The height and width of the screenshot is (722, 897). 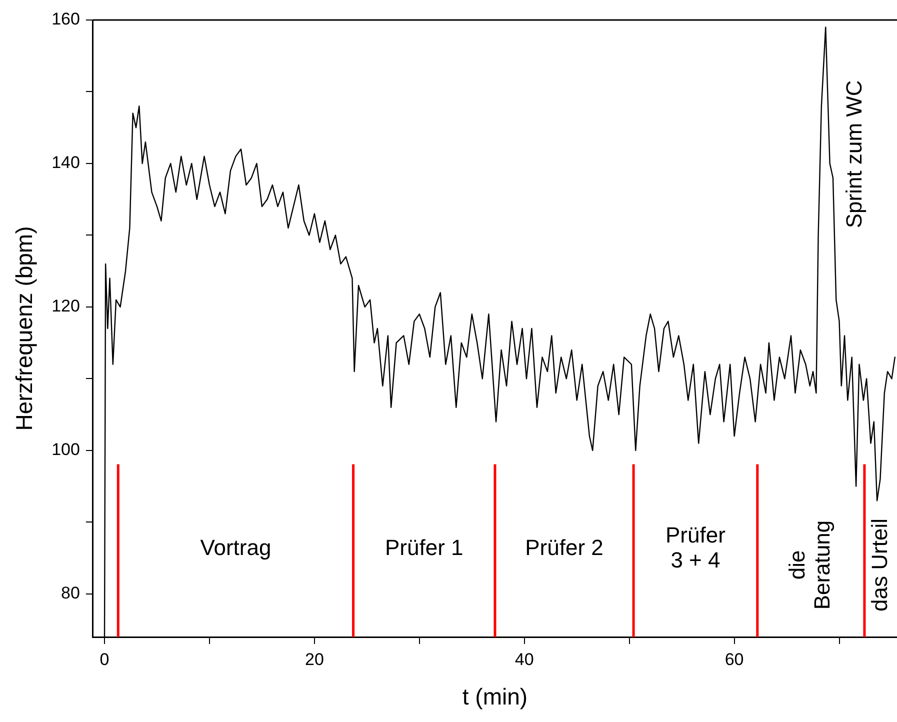 What do you see at coordinates (809, 565) in the screenshot?
I see `annotation: die Beratung` at bounding box center [809, 565].